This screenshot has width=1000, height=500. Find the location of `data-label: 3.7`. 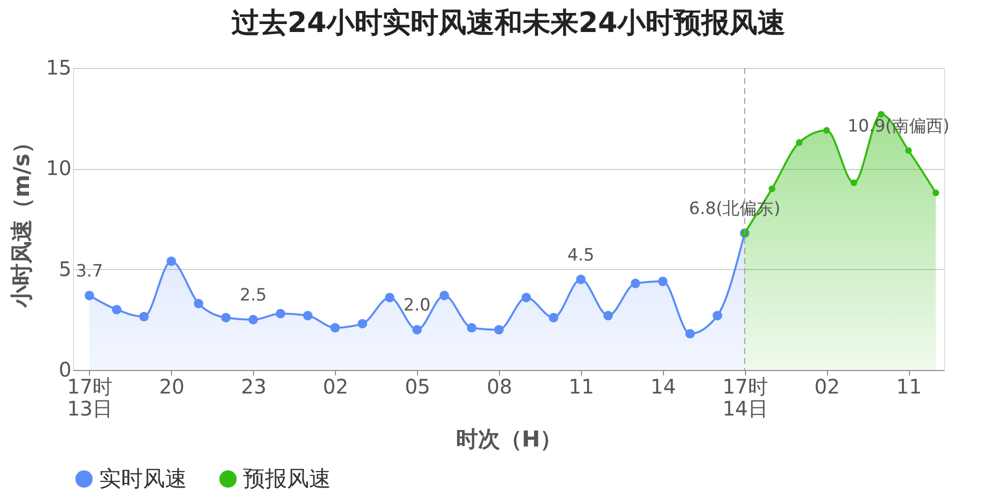

data-label: 3.7 is located at coordinates (89, 272).